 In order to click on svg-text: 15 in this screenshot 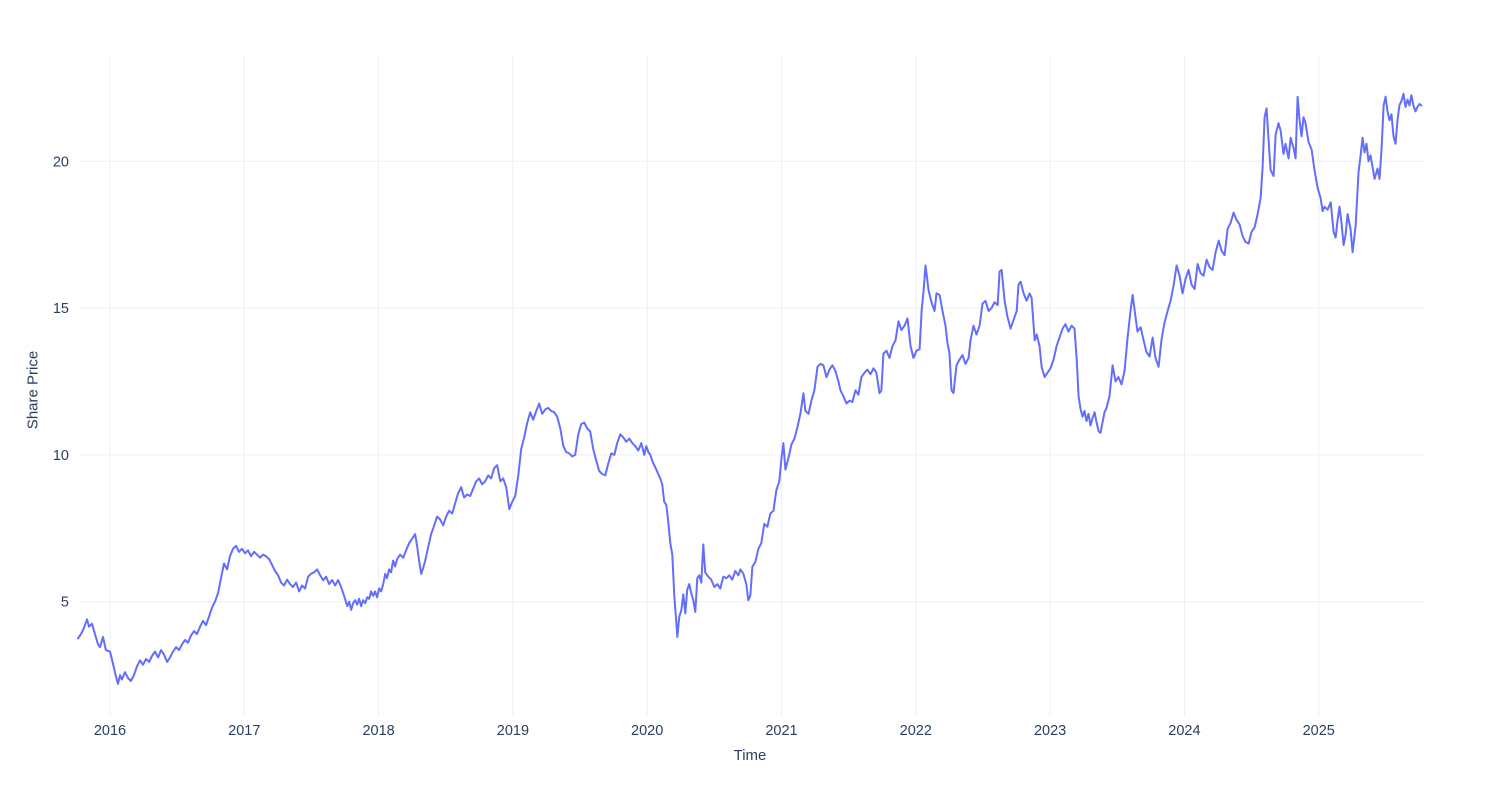, I will do `click(61, 309)`.